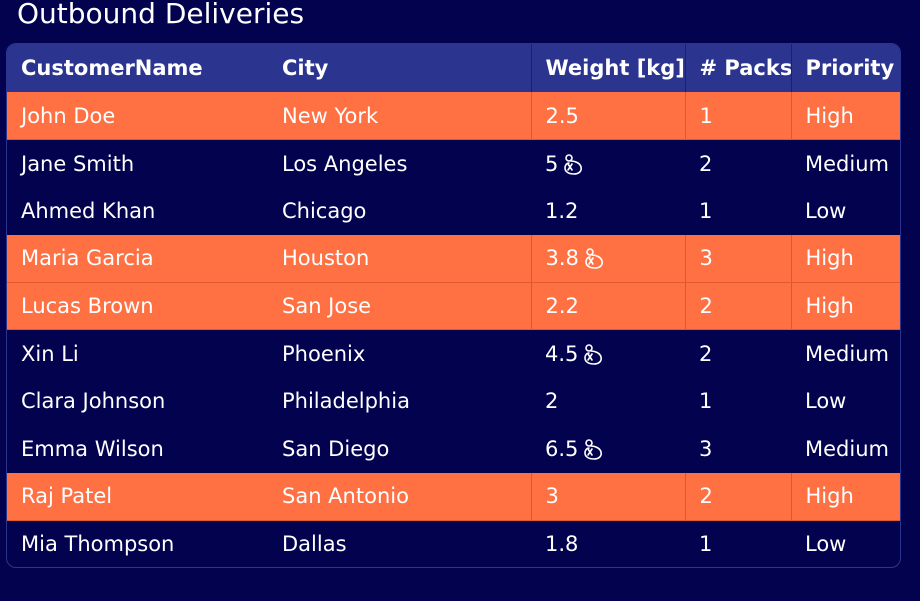  I want to click on weight-value-group: 2.2, so click(562, 306).